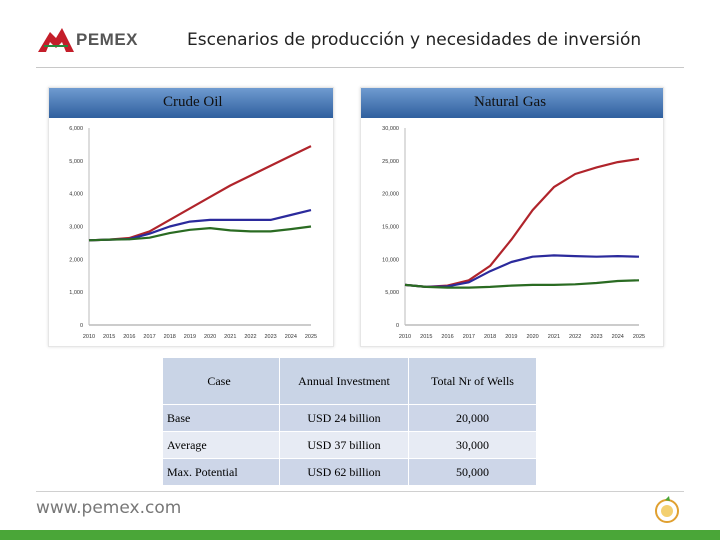 Image resolution: width=720 pixels, height=540 pixels. What do you see at coordinates (472, 418) in the screenshot?
I see `cell-wells: 20,000` at bounding box center [472, 418].